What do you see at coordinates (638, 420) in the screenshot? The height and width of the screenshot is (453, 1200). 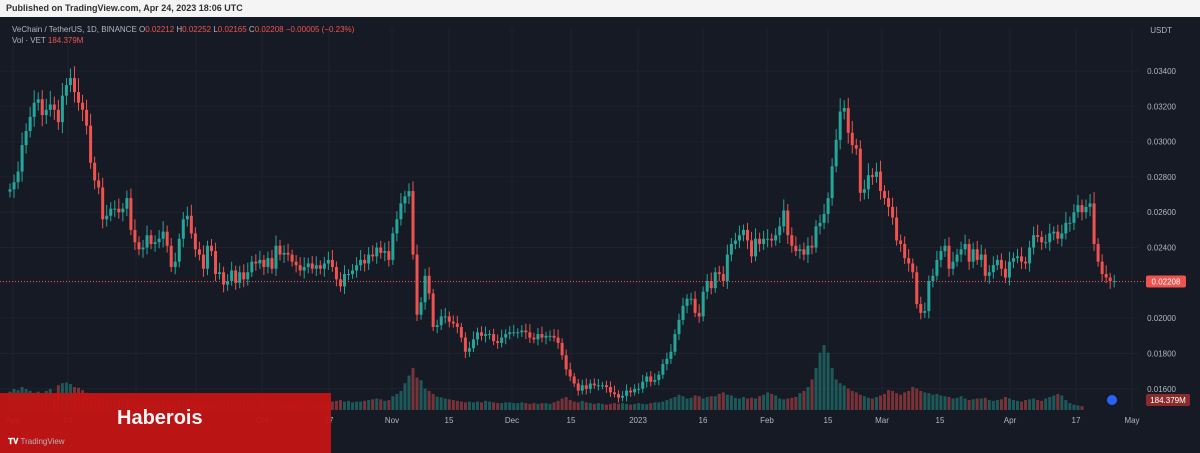 I see `x-tick-label: 2023` at bounding box center [638, 420].